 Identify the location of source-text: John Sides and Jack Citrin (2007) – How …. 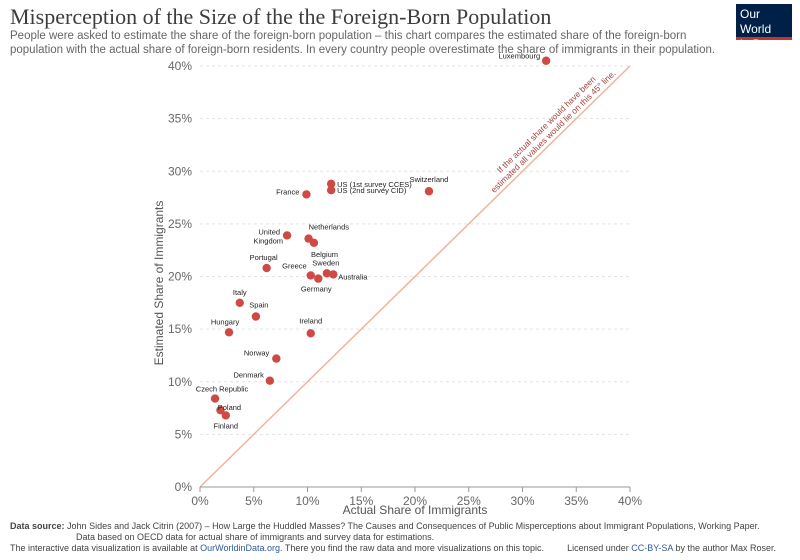
(413, 526).